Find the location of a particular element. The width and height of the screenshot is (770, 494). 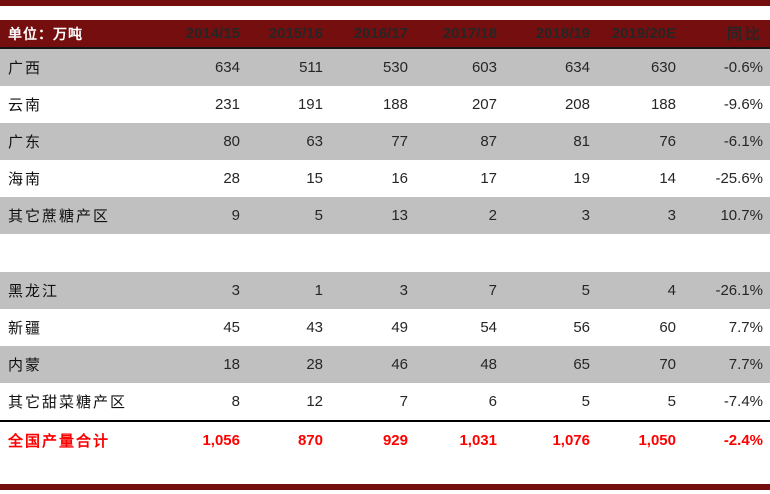

production-value: 48 is located at coordinates (488, 364).